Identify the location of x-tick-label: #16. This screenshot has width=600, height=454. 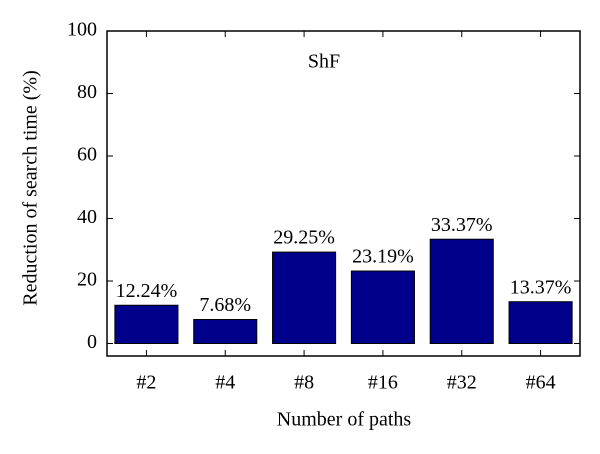
(383, 383).